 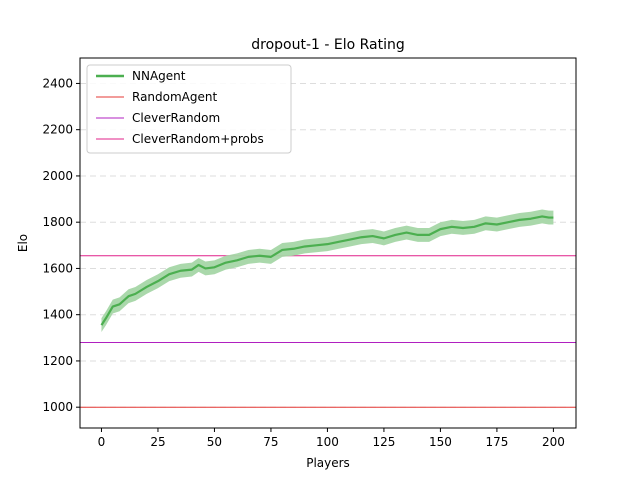 I want to click on legend-label-cleverrandom: CleverRandom, so click(x=176, y=118).